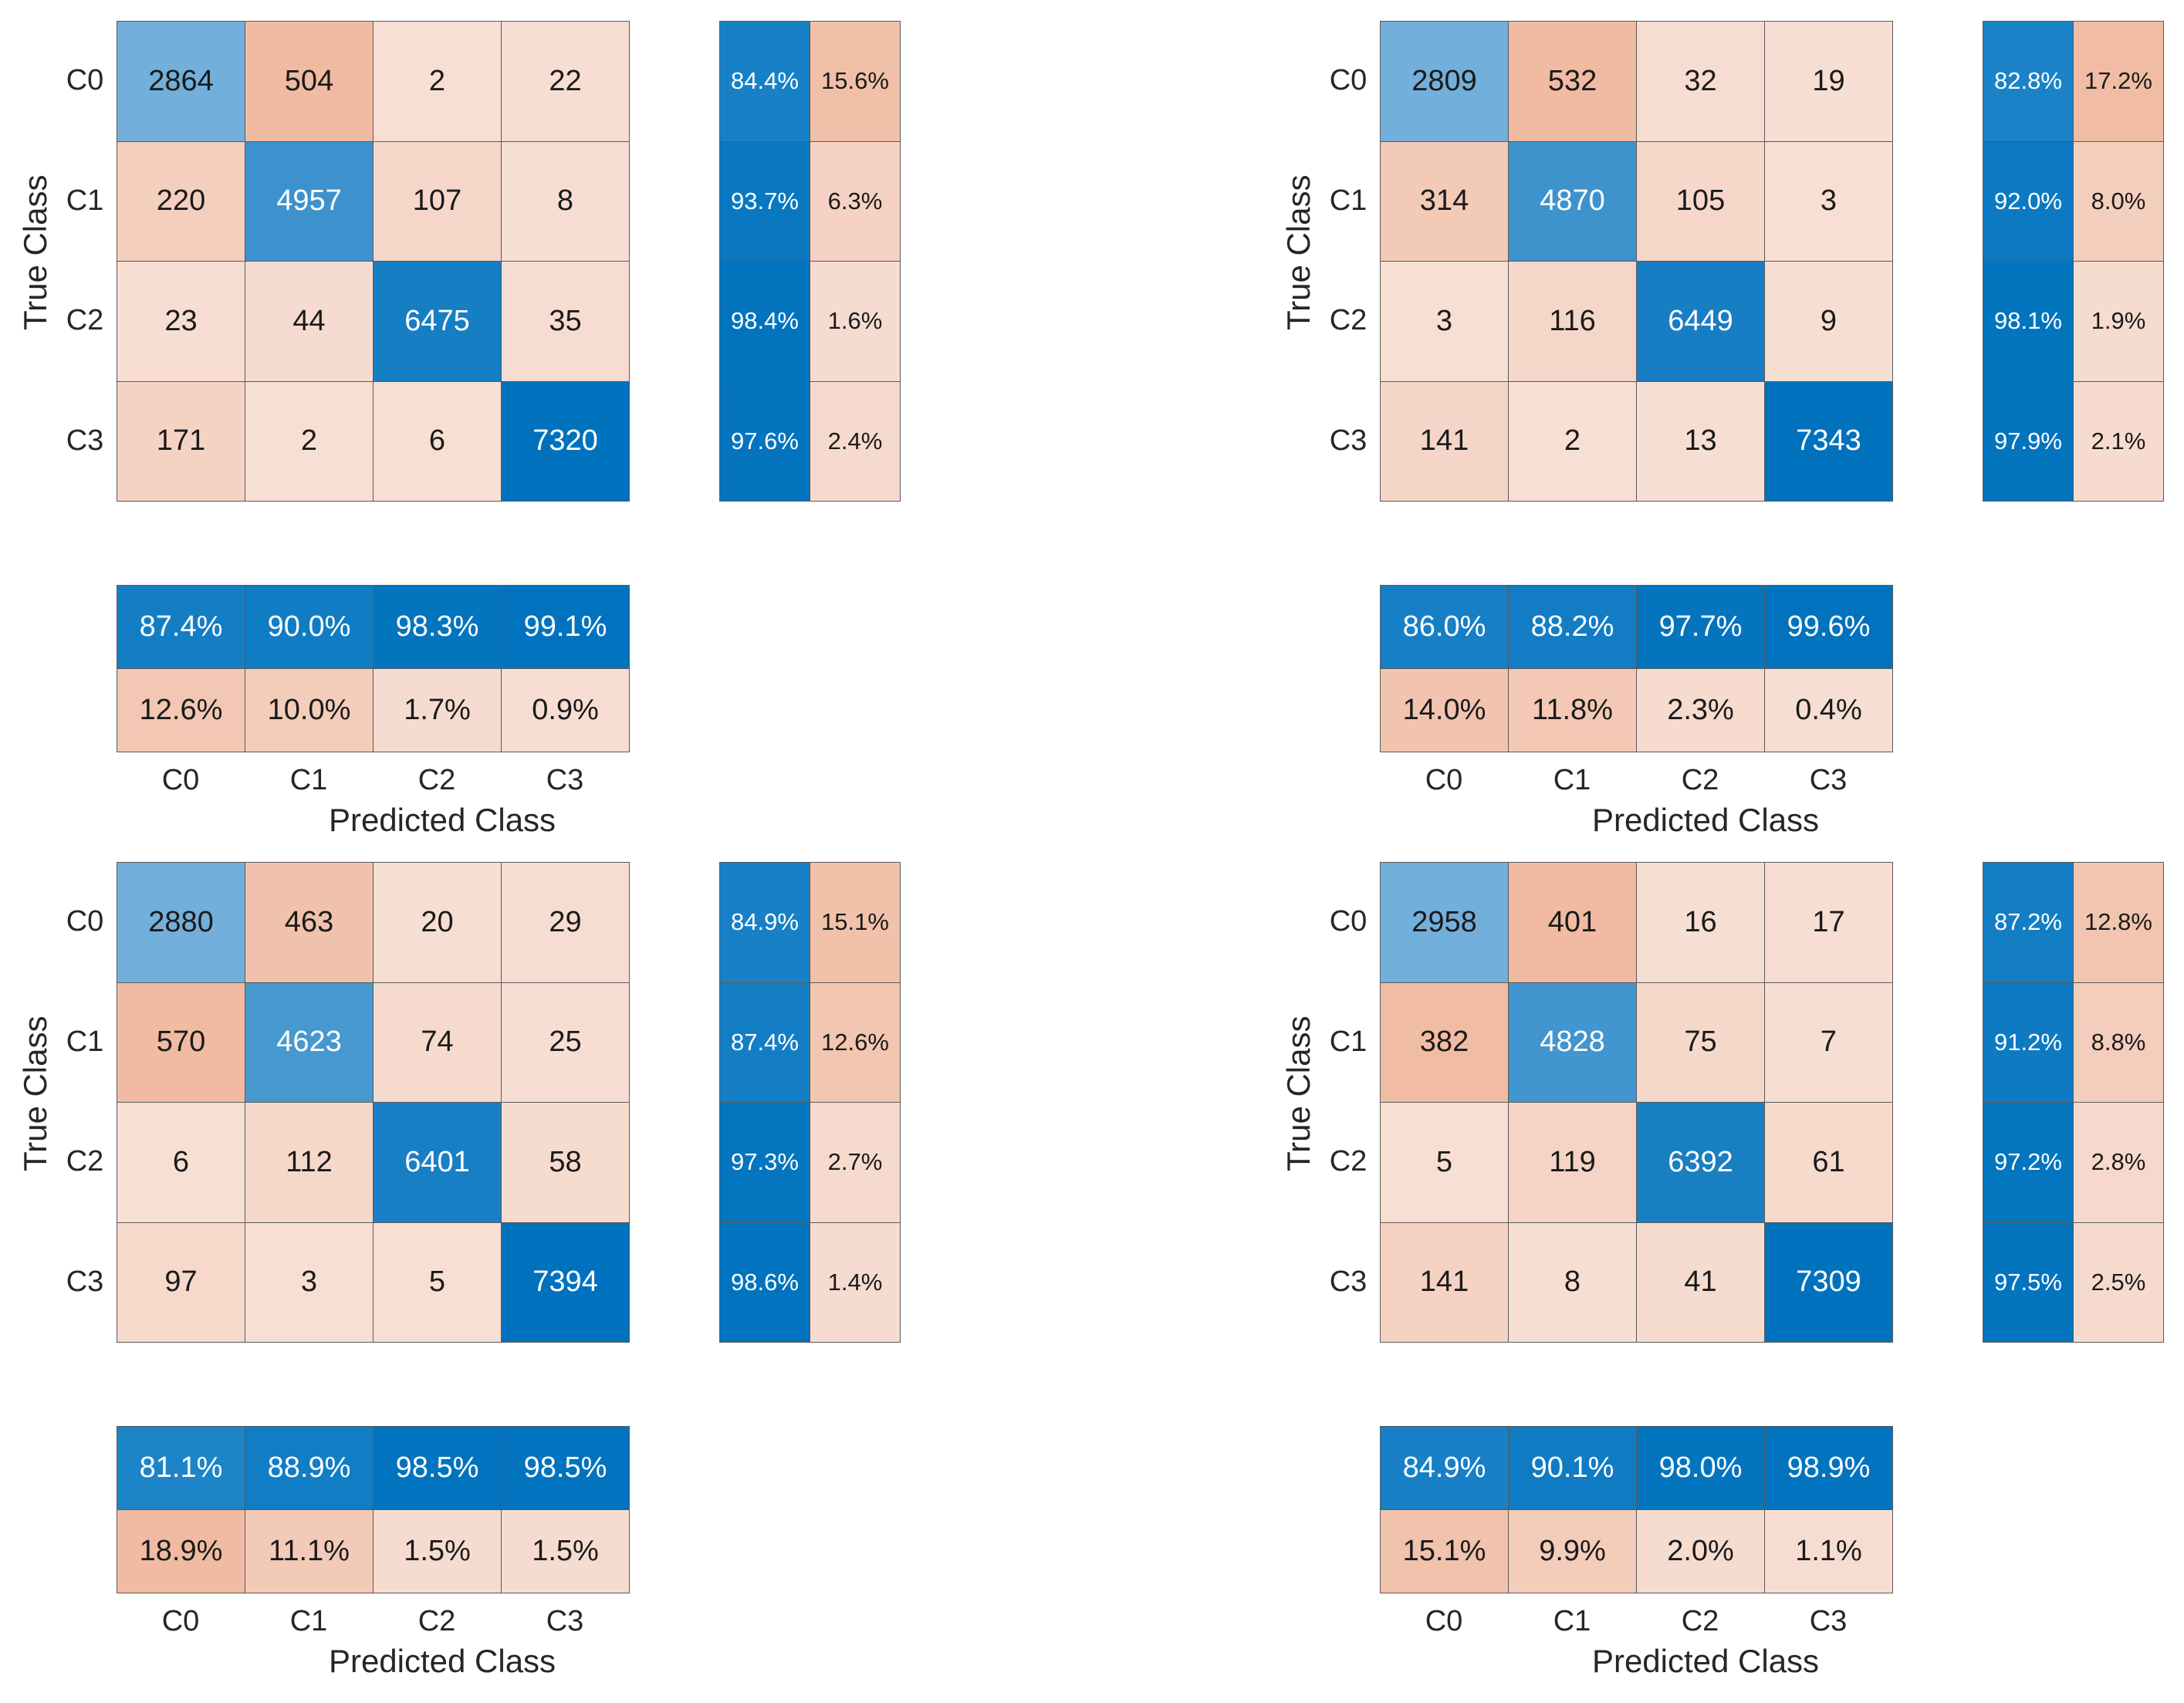  Describe the element at coordinates (855, 81) in the screenshot. I see `row-summary-cell: 15.6%` at that location.